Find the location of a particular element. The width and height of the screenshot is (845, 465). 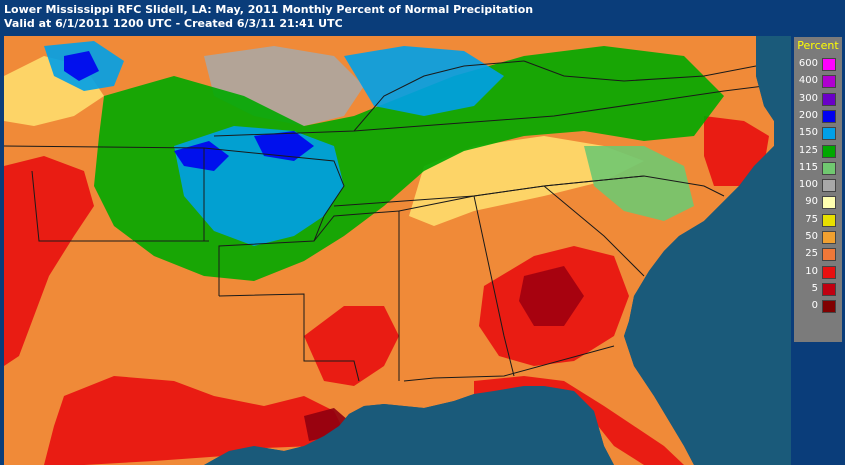

dark-red-zone-delta is located at coordinates (326, 424).